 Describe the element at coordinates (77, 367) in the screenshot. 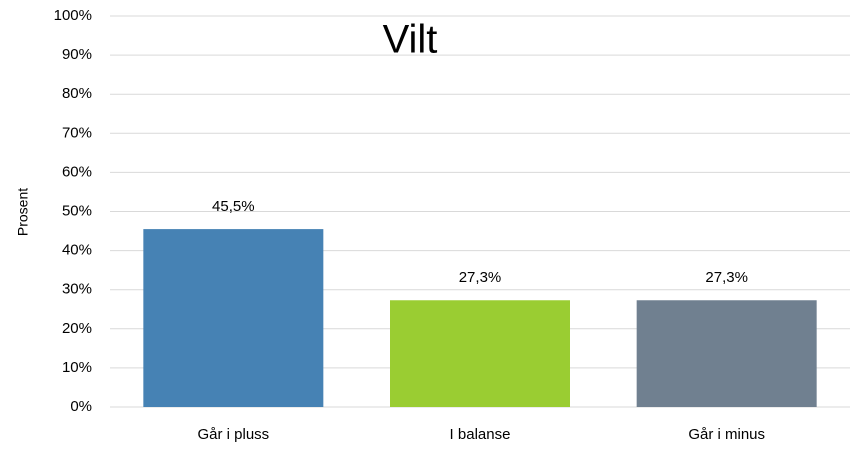

I see `y-tick-label: 10%` at that location.